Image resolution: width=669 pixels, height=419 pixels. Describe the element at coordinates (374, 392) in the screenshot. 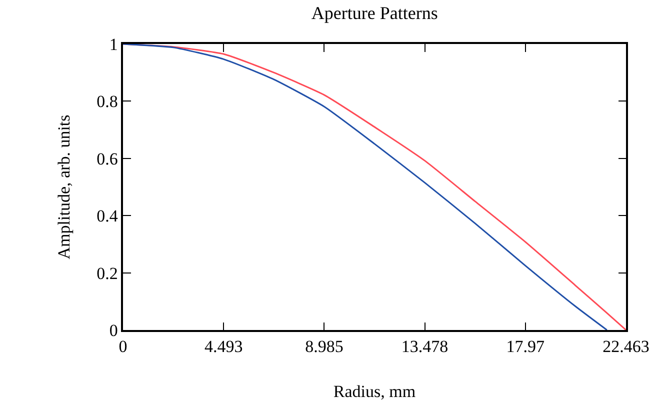

I see `x-axis-title: Radius, mm` at that location.